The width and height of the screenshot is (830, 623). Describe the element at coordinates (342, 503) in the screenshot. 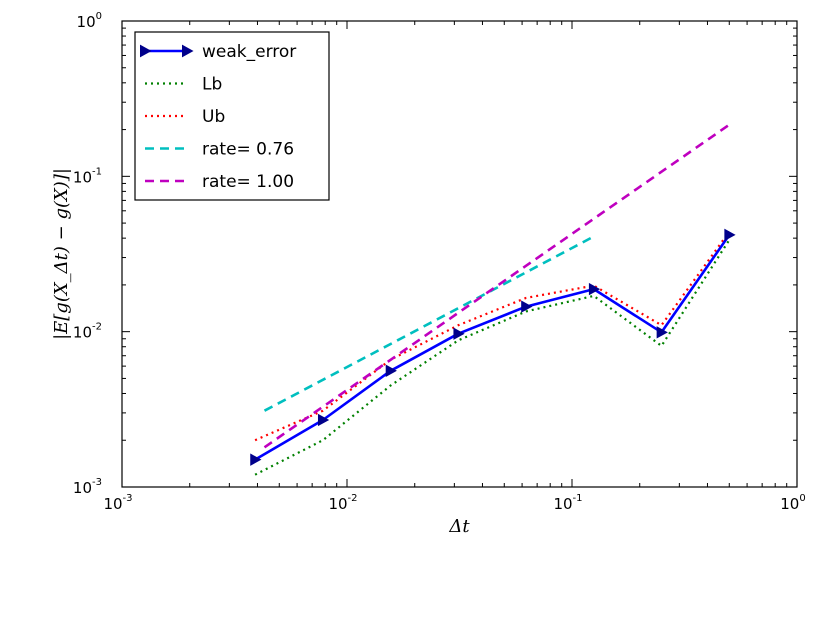

I see `x-tick-label: 10⁻²` at that location.